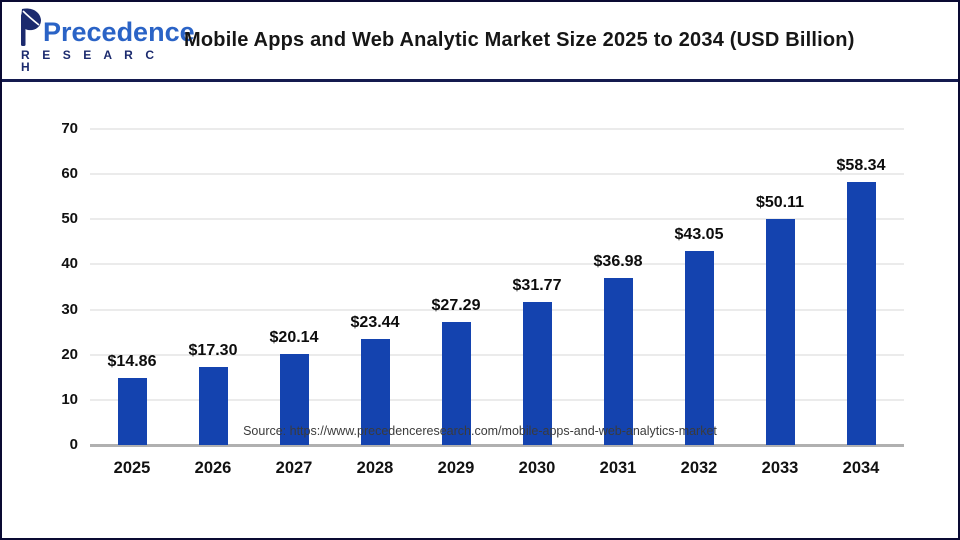  Describe the element at coordinates (375, 468) in the screenshot. I see `x-axis-tick-label-2028: 2028` at that location.